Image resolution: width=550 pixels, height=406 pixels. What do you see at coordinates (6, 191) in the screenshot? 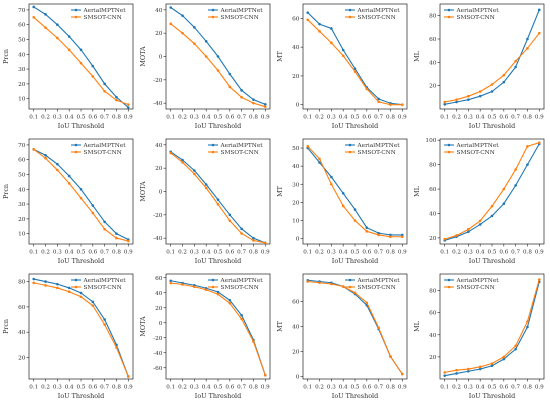
I see `y-axis-label: Prcn` at bounding box center [6, 191].